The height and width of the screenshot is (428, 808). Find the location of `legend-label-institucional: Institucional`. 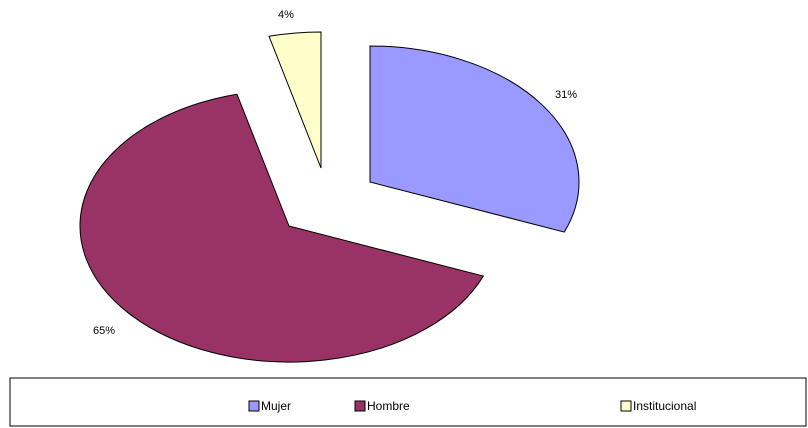

legend-label-institucional: Institucional is located at coordinates (664, 406).